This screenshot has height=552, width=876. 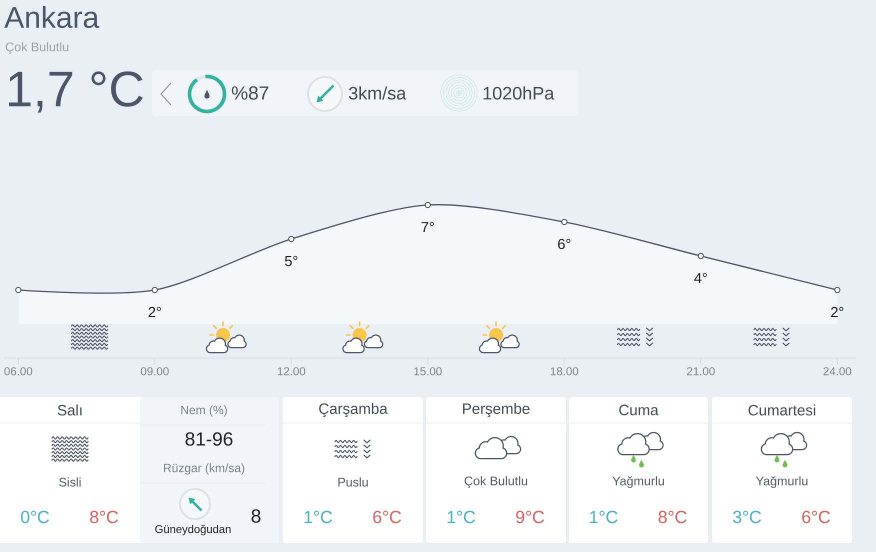 What do you see at coordinates (519, 93) in the screenshot?
I see `text: 1020hPa` at bounding box center [519, 93].